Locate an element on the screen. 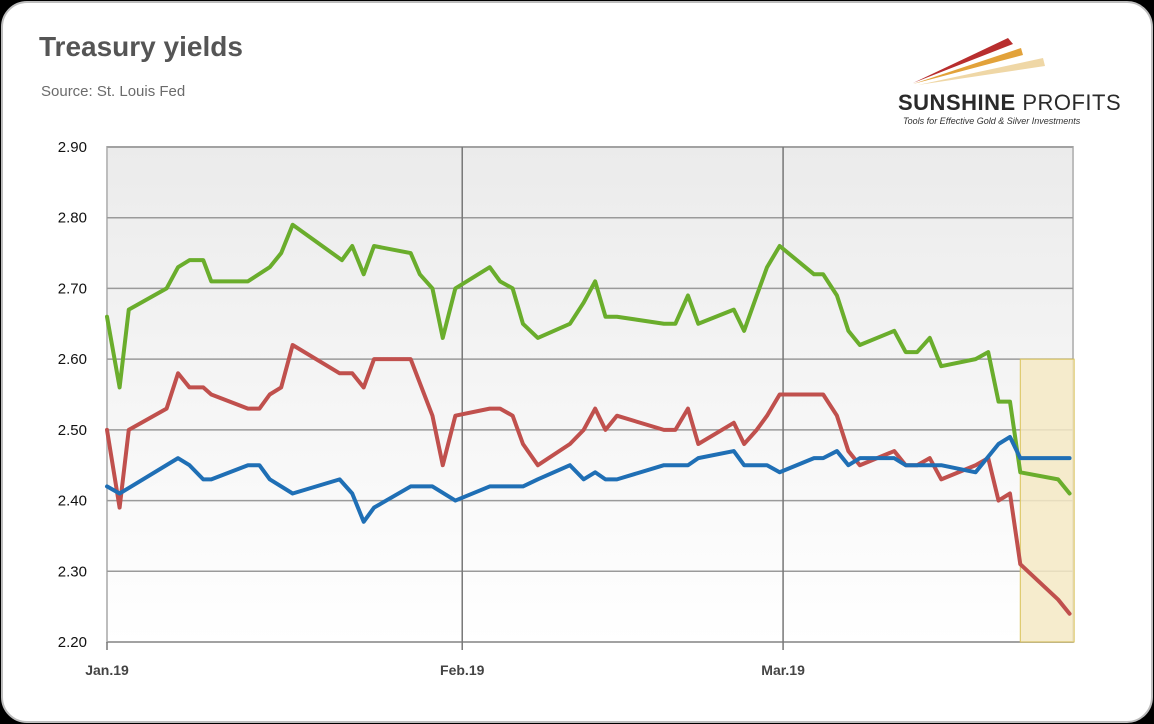  highlight-box is located at coordinates (1047, 500).